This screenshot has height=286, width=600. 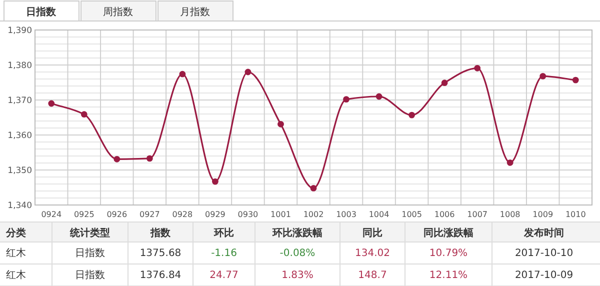 I want to click on x-tick-label: 1010, so click(x=575, y=214).